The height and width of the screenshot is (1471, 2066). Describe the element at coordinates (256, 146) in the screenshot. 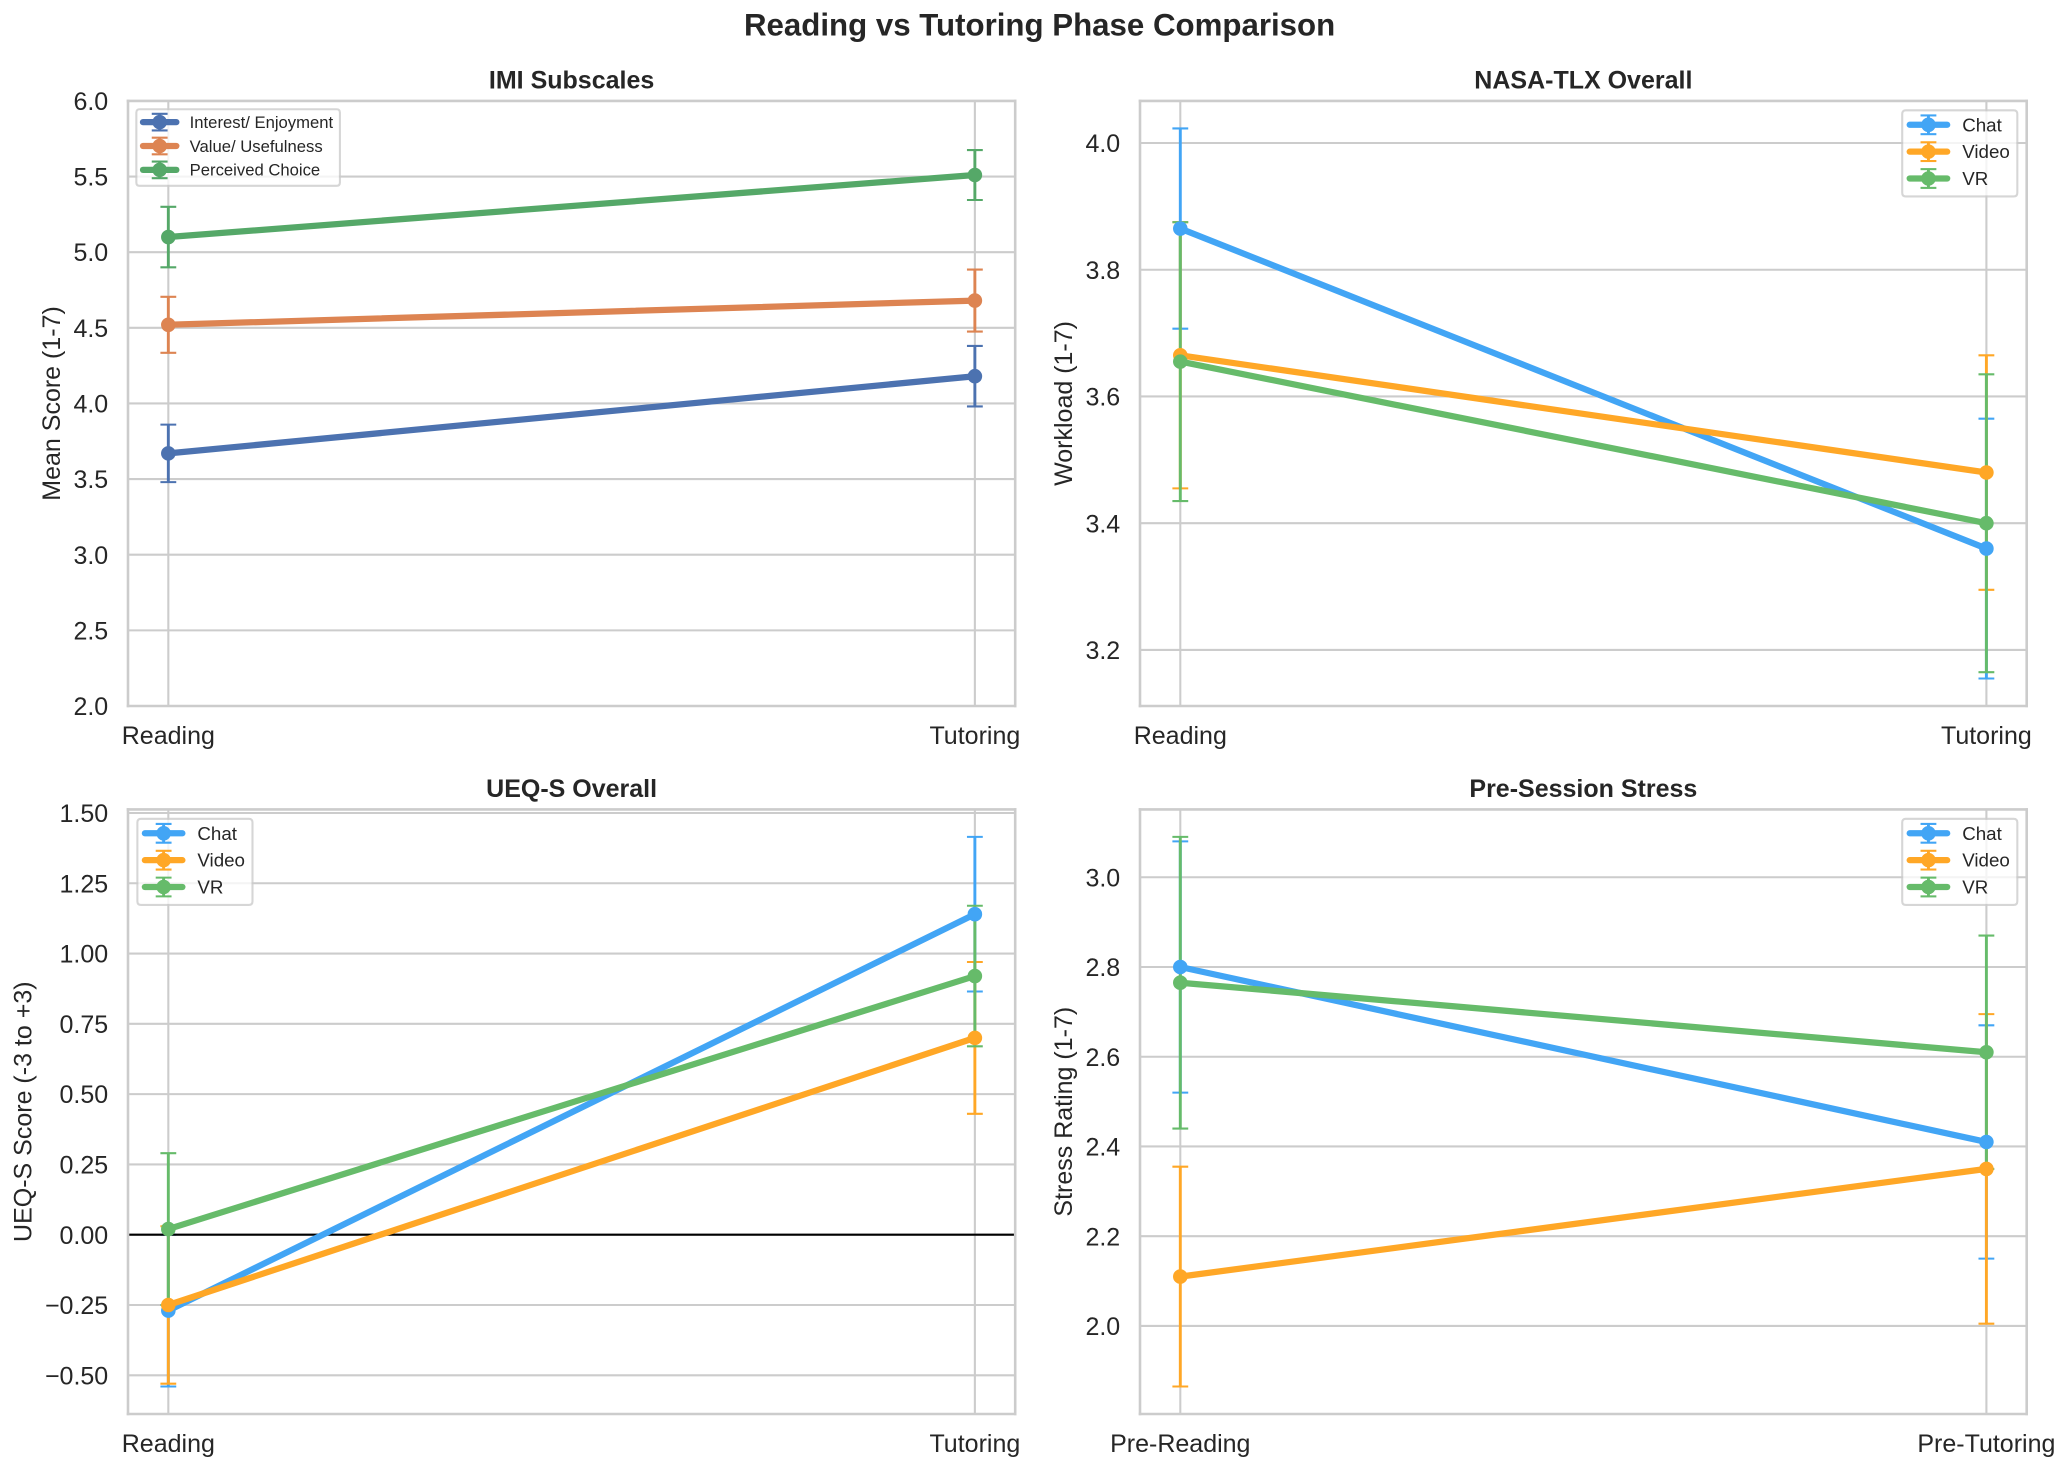

I see `svg-text: Value/ Usefulness` at that location.